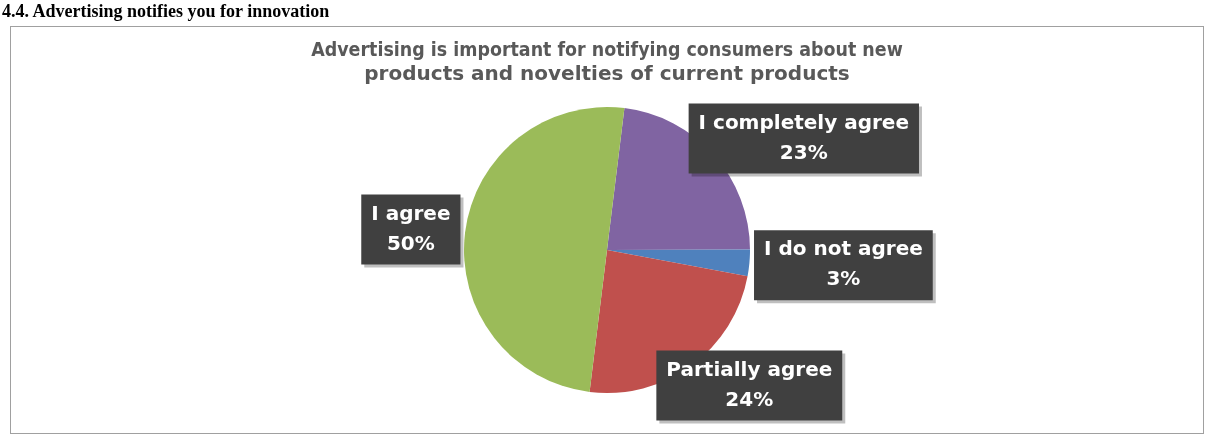 The image size is (1206, 436). Describe the element at coordinates (749, 398) in the screenshot. I see `data-label: 24%` at that location.